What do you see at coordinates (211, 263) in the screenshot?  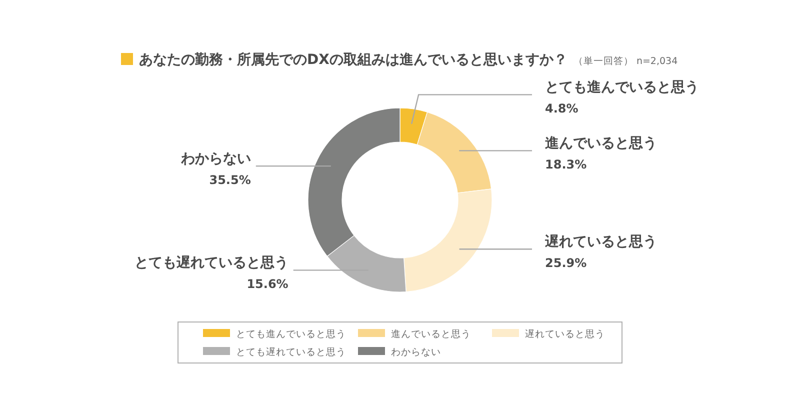 I see `slice-label: とても遅れていると思う` at bounding box center [211, 263].